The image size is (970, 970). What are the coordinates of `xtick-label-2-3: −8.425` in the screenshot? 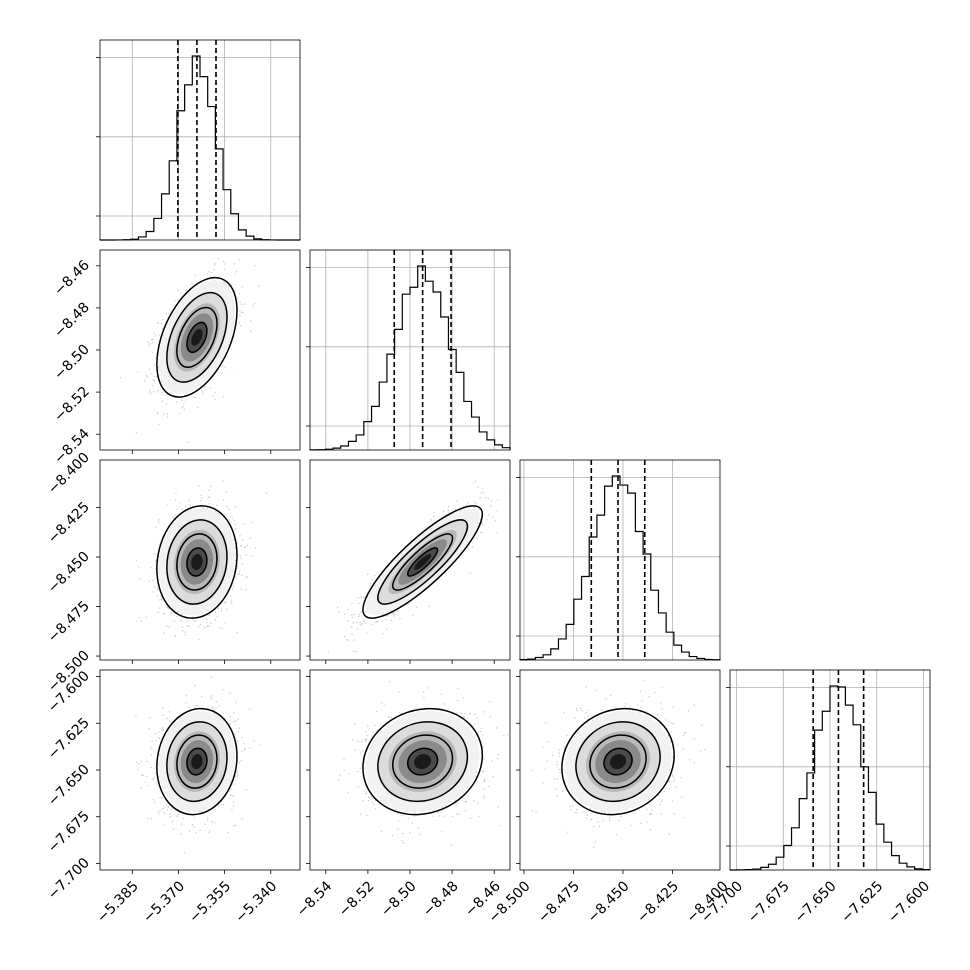 It's located at (658, 902).